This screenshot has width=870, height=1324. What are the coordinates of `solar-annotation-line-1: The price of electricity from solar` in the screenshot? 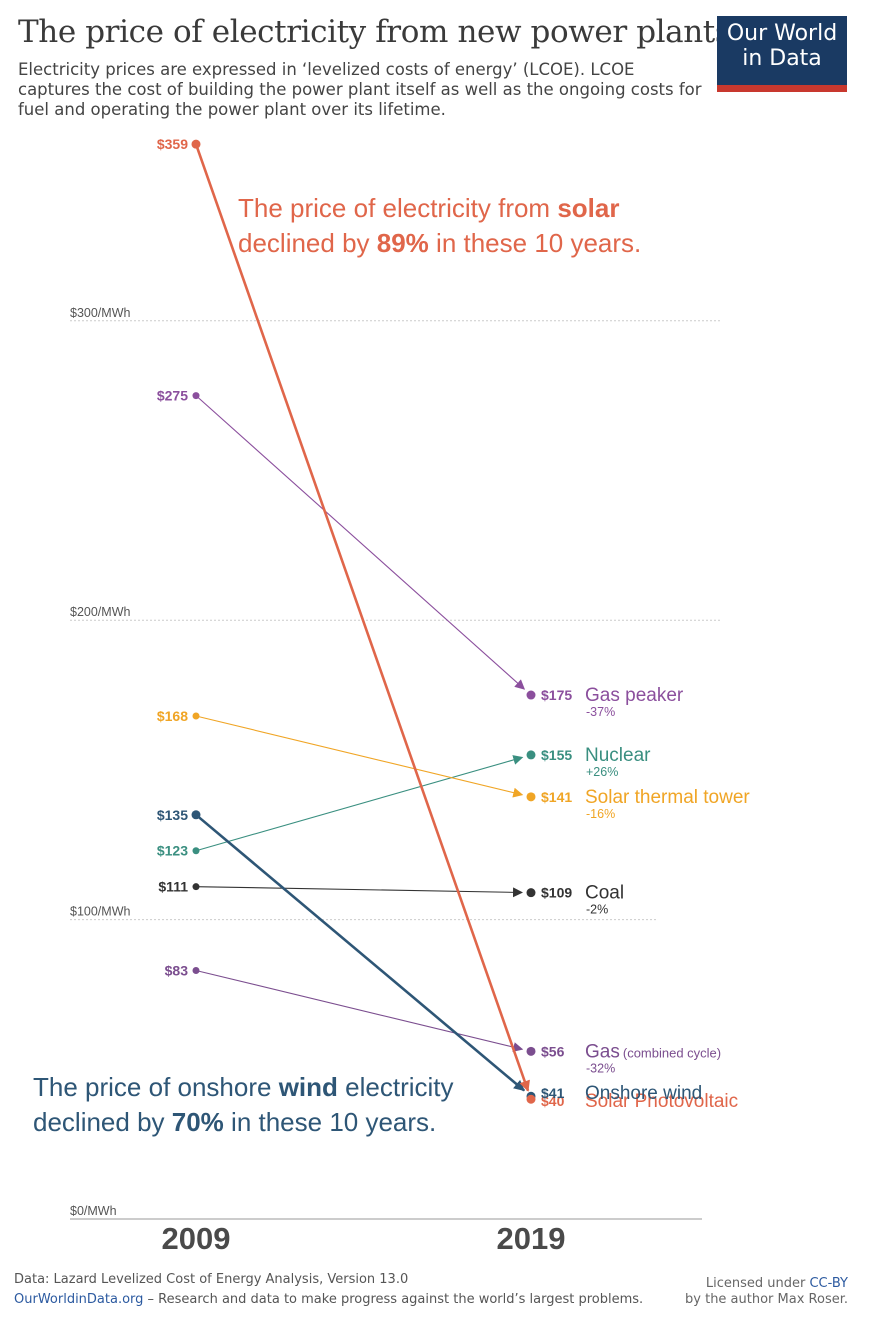 It's located at (428, 208).